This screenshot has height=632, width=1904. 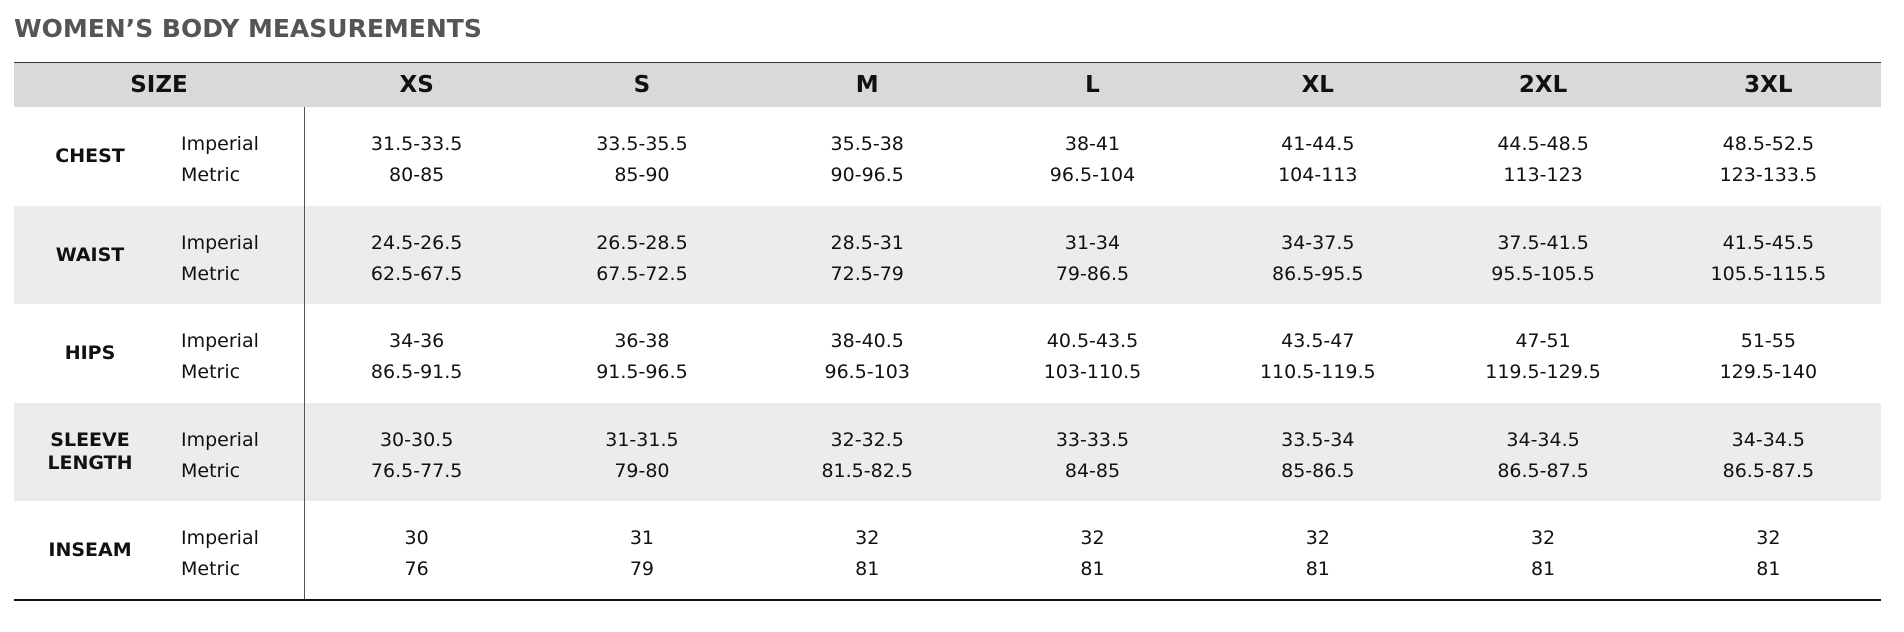 I want to click on divider, so click(x=304, y=353).